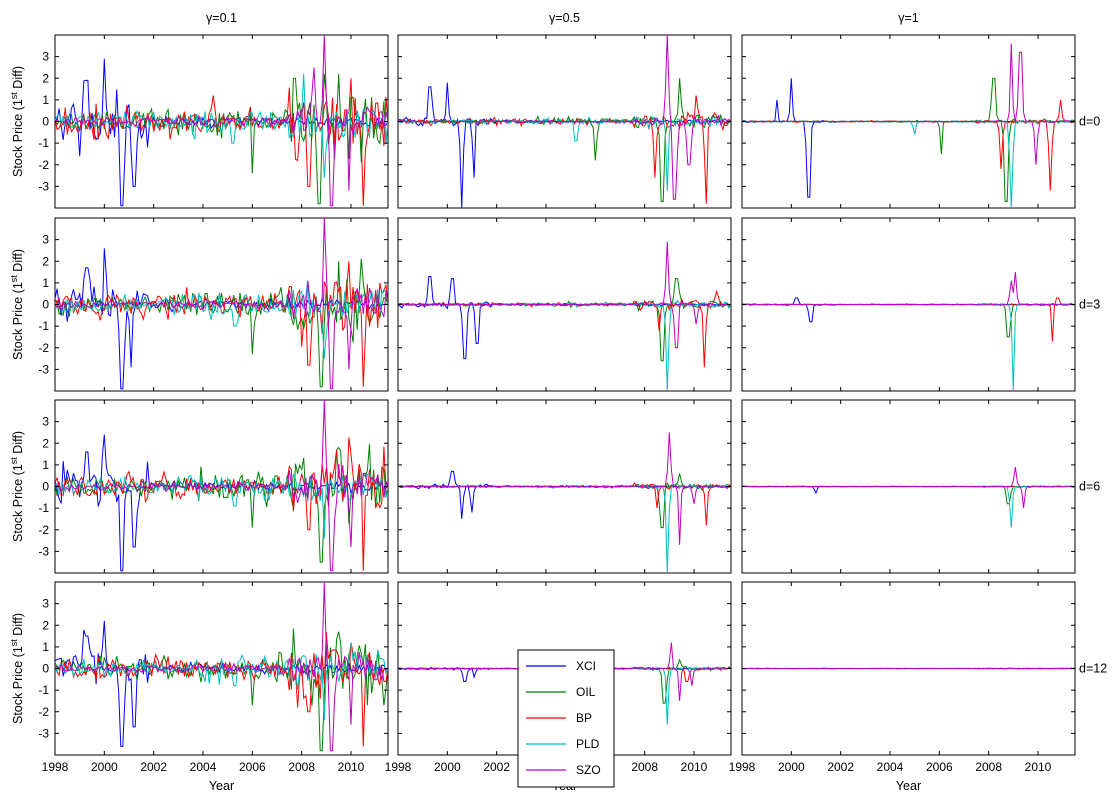 This screenshot has height=794, width=1115. I want to click on y-axis-label-3: Stock Price (1st Diff), so click(17, 668).